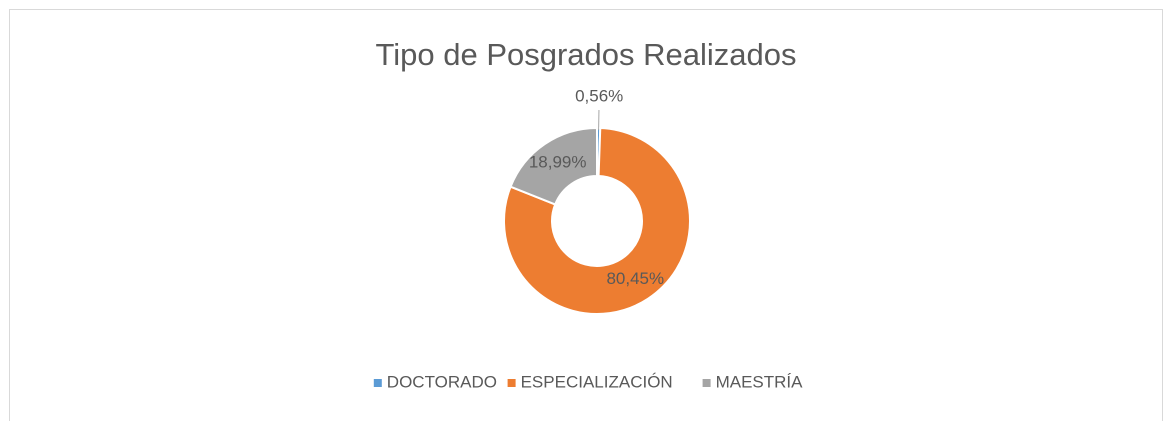  What do you see at coordinates (442, 381) in the screenshot?
I see `legend-label: DOCTORADO` at bounding box center [442, 381].